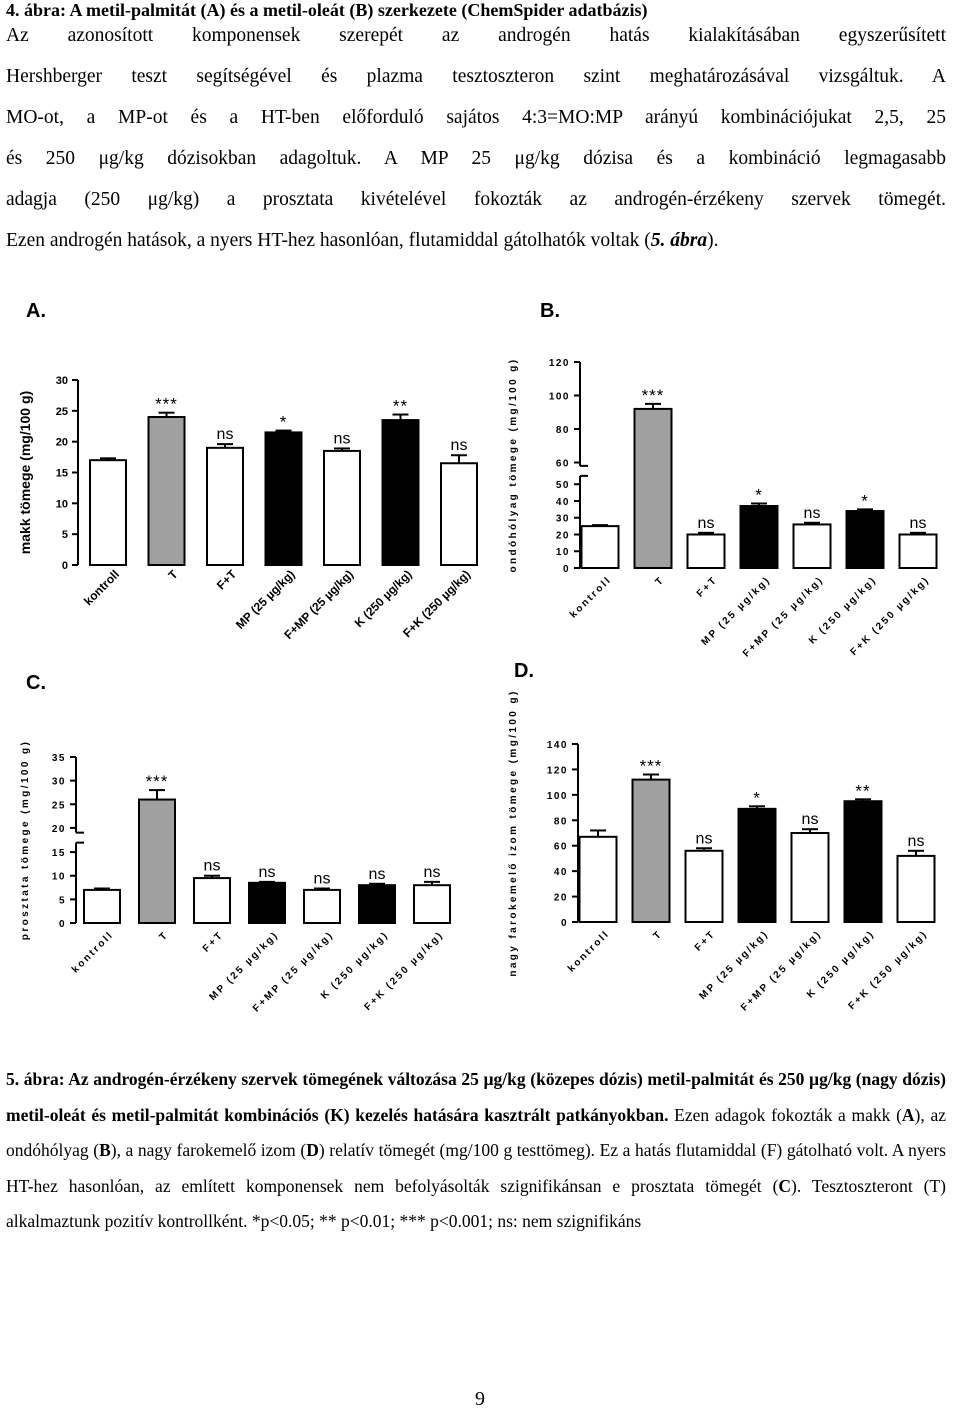 The image size is (960, 1414). Describe the element at coordinates (563, 502) in the screenshot. I see `y-tick-label: 40` at that location.